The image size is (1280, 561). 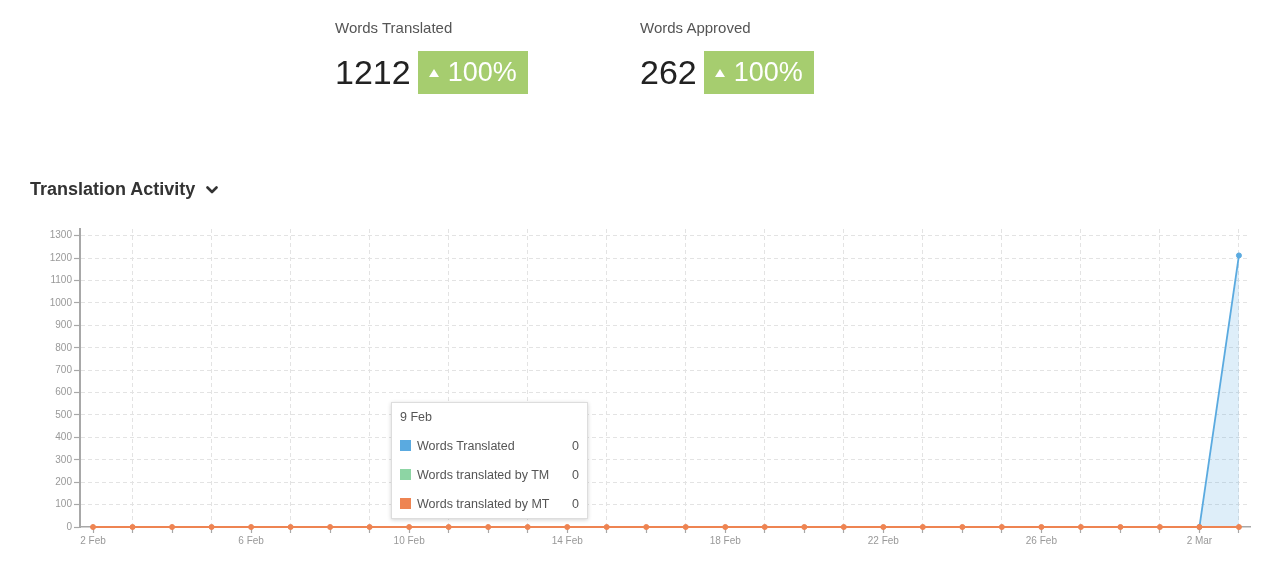 What do you see at coordinates (113, 189) in the screenshot?
I see `chart-title: Translation Activity` at bounding box center [113, 189].